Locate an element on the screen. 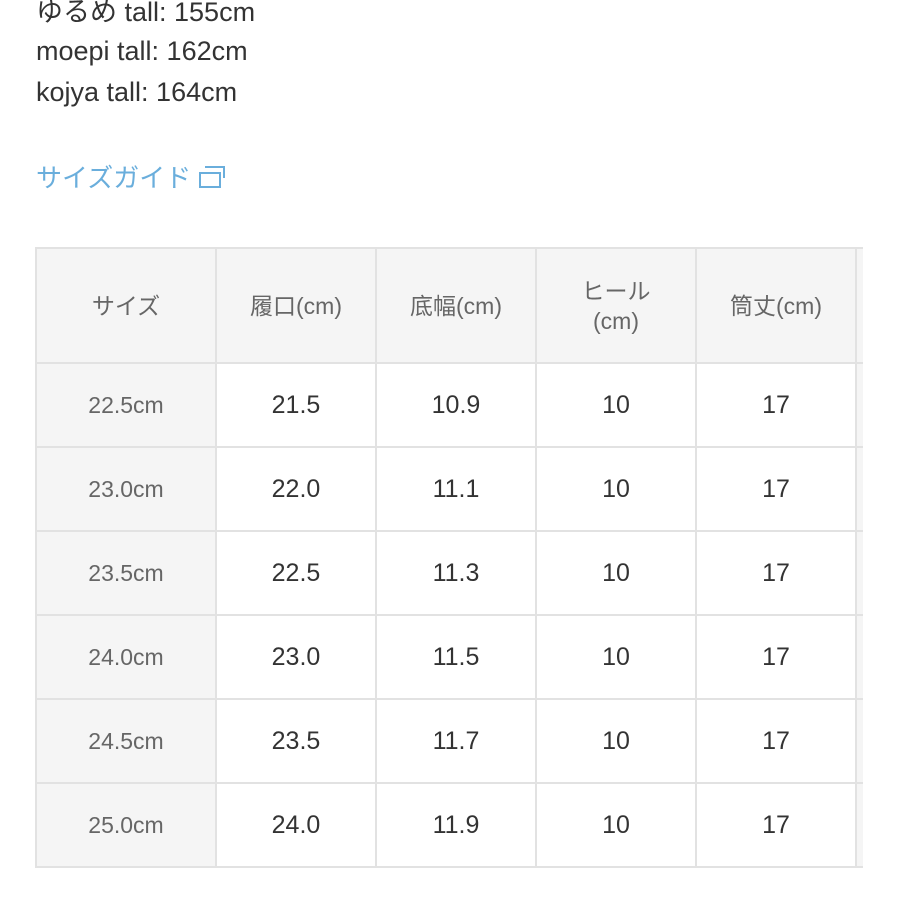  model-height-2: moepi tall: 162cm is located at coordinates (142, 51).